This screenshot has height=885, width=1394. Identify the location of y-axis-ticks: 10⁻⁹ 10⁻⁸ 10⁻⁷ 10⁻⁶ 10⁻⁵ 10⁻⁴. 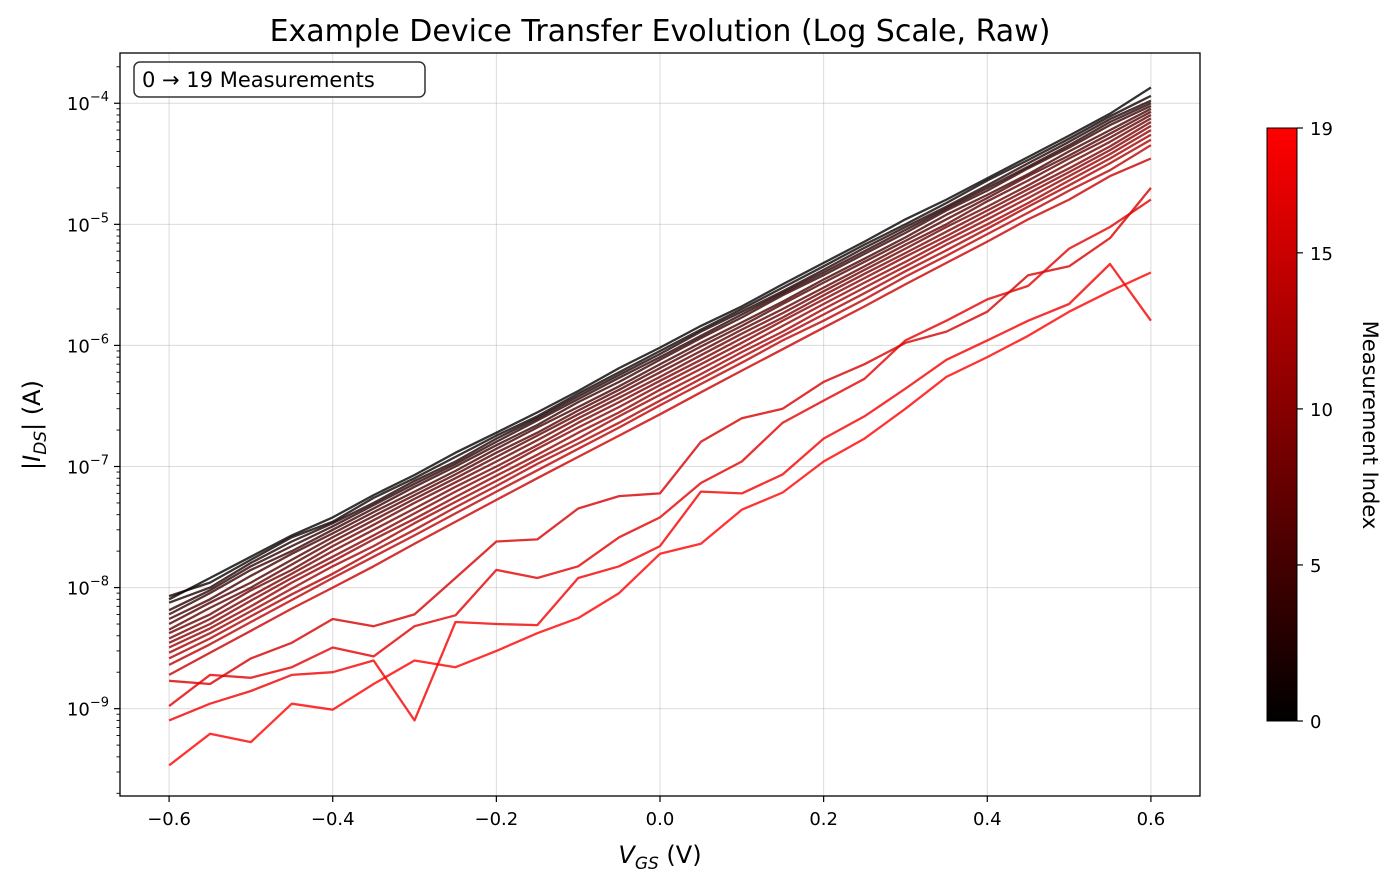
(93, 430).